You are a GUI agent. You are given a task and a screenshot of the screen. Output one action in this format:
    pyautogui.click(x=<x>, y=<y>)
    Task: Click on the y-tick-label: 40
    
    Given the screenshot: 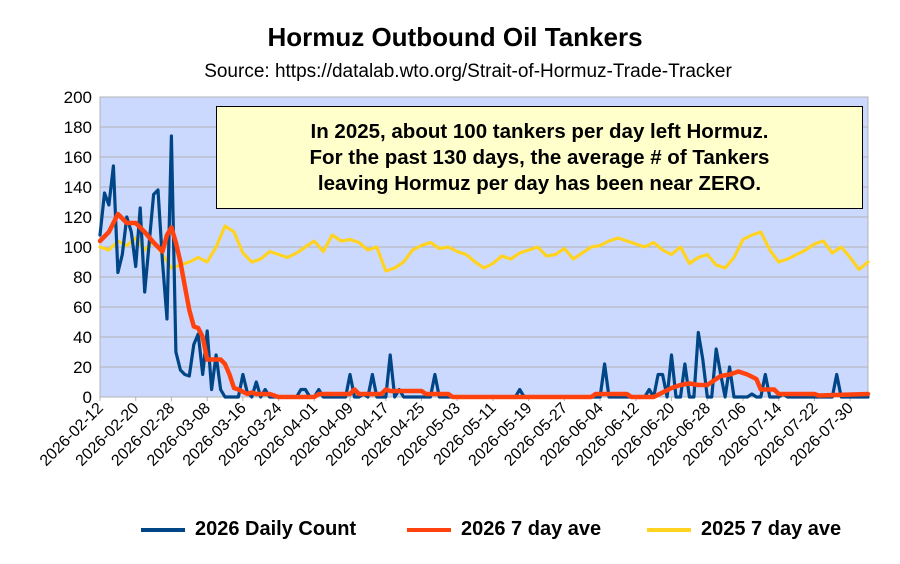 What is the action you would take?
    pyautogui.click(x=82, y=337)
    